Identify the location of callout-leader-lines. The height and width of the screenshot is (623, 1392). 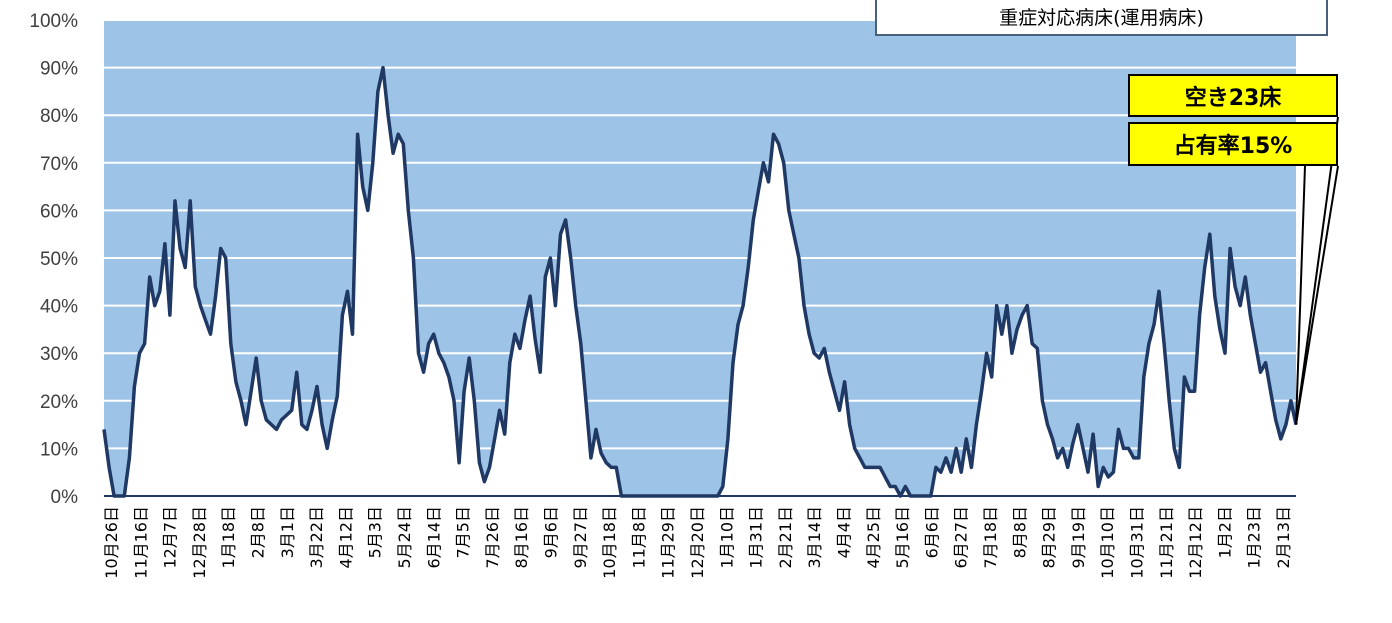
(1317, 270).